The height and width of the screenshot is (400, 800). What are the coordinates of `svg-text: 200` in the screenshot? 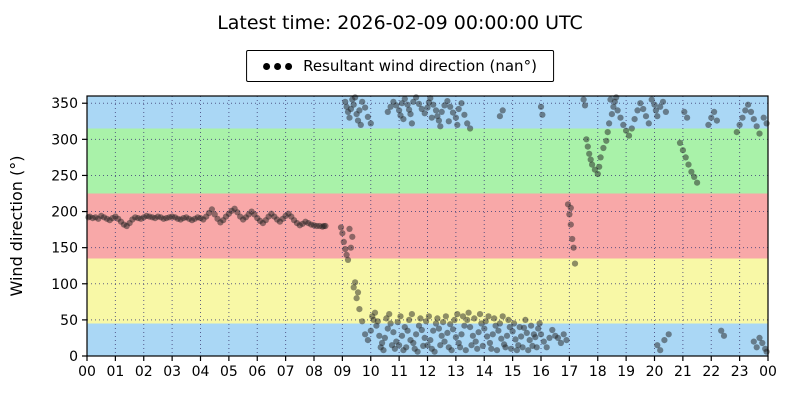 It's located at (64, 213).